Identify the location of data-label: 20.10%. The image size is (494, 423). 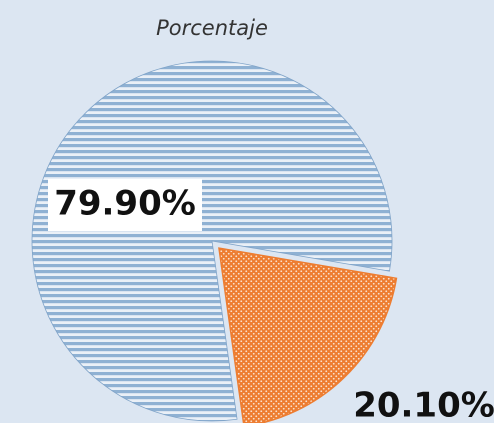
(423, 404).